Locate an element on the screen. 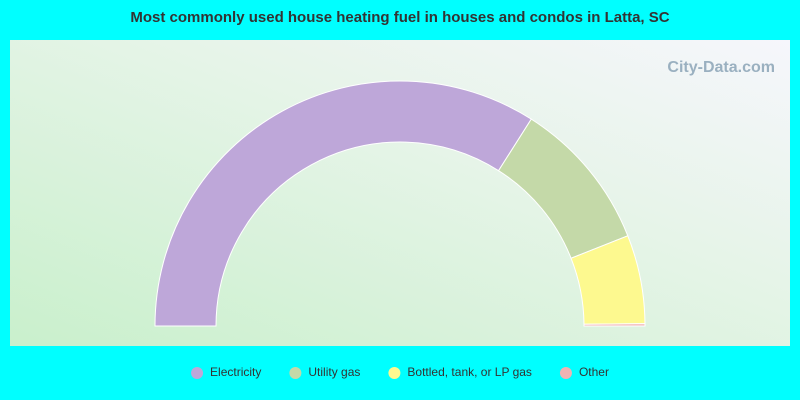 The width and height of the screenshot is (800, 400). watermark: City-Data.com is located at coordinates (721, 67).